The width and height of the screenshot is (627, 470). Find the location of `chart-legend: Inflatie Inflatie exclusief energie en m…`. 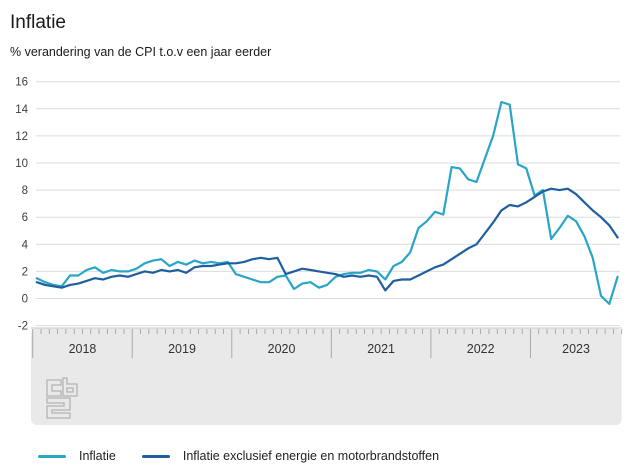

chart-legend: Inflatie Inflatie exclusief energie en m… is located at coordinates (238, 456).